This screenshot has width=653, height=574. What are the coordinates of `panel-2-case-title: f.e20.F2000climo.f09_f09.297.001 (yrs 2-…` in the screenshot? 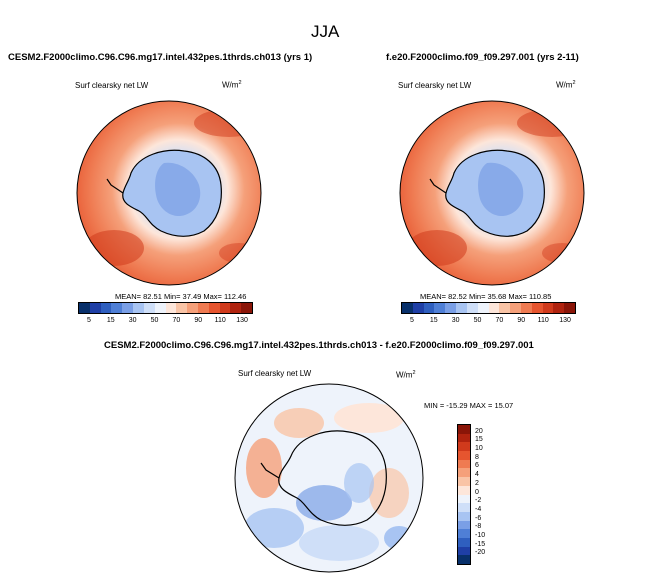 It's located at (482, 57).